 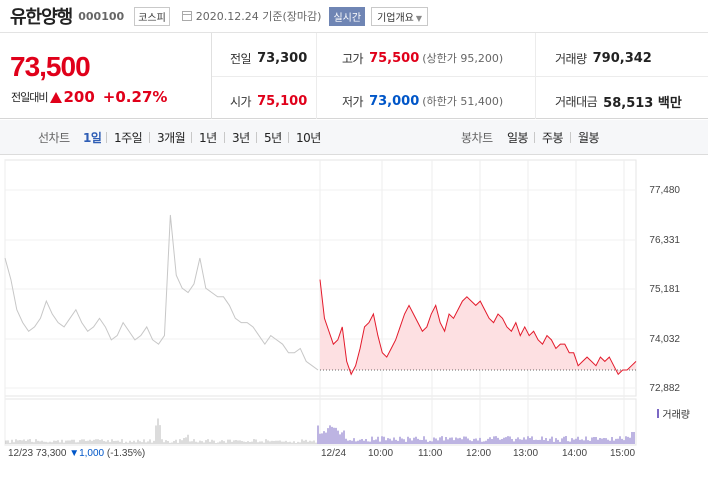 I want to click on prev-day-line, so click(x=161, y=292).